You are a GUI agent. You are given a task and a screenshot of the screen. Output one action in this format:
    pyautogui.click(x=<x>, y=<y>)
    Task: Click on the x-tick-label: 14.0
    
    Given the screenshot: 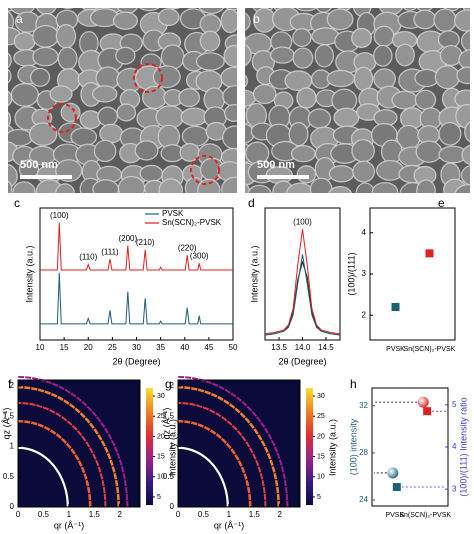 What is the action you would take?
    pyautogui.click(x=303, y=347)
    